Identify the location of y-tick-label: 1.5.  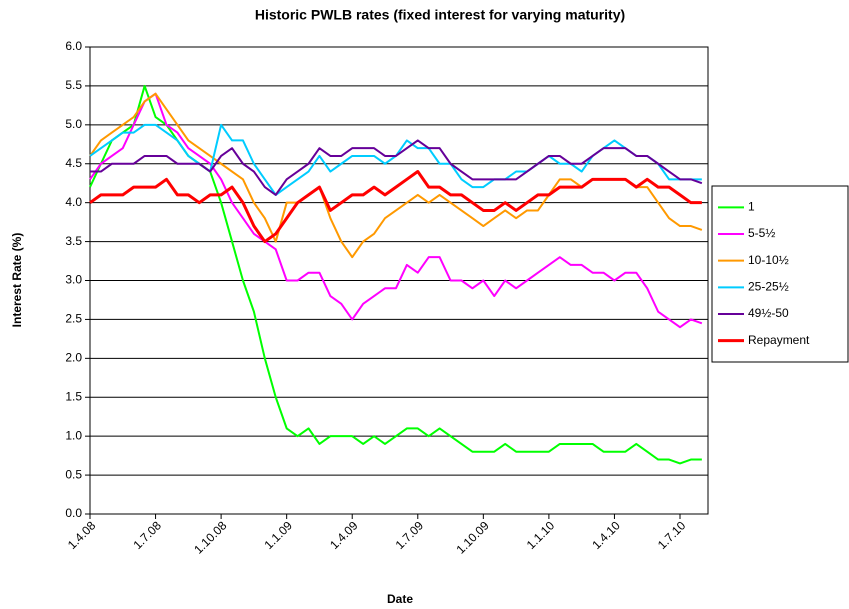
(73, 396).